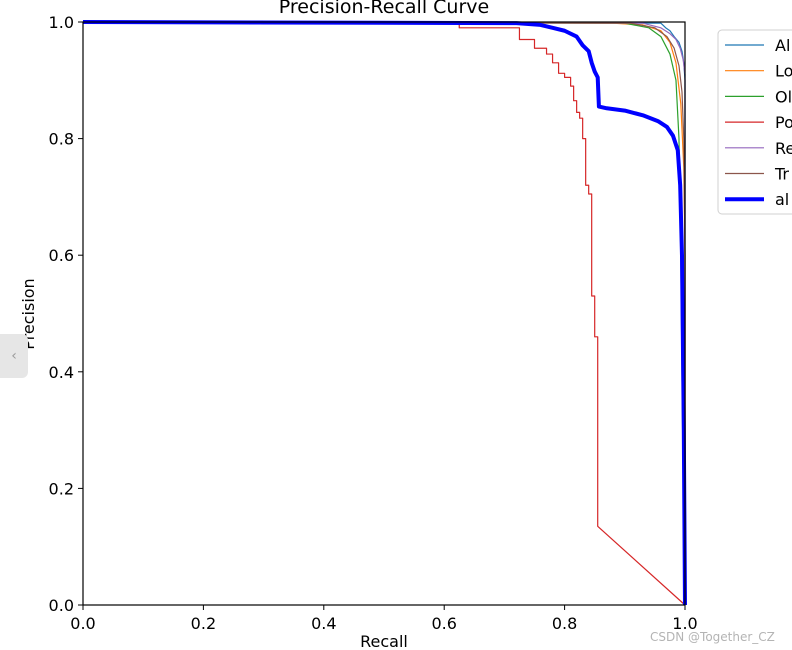  I want to click on legend-label-0: Al, so click(782, 45).